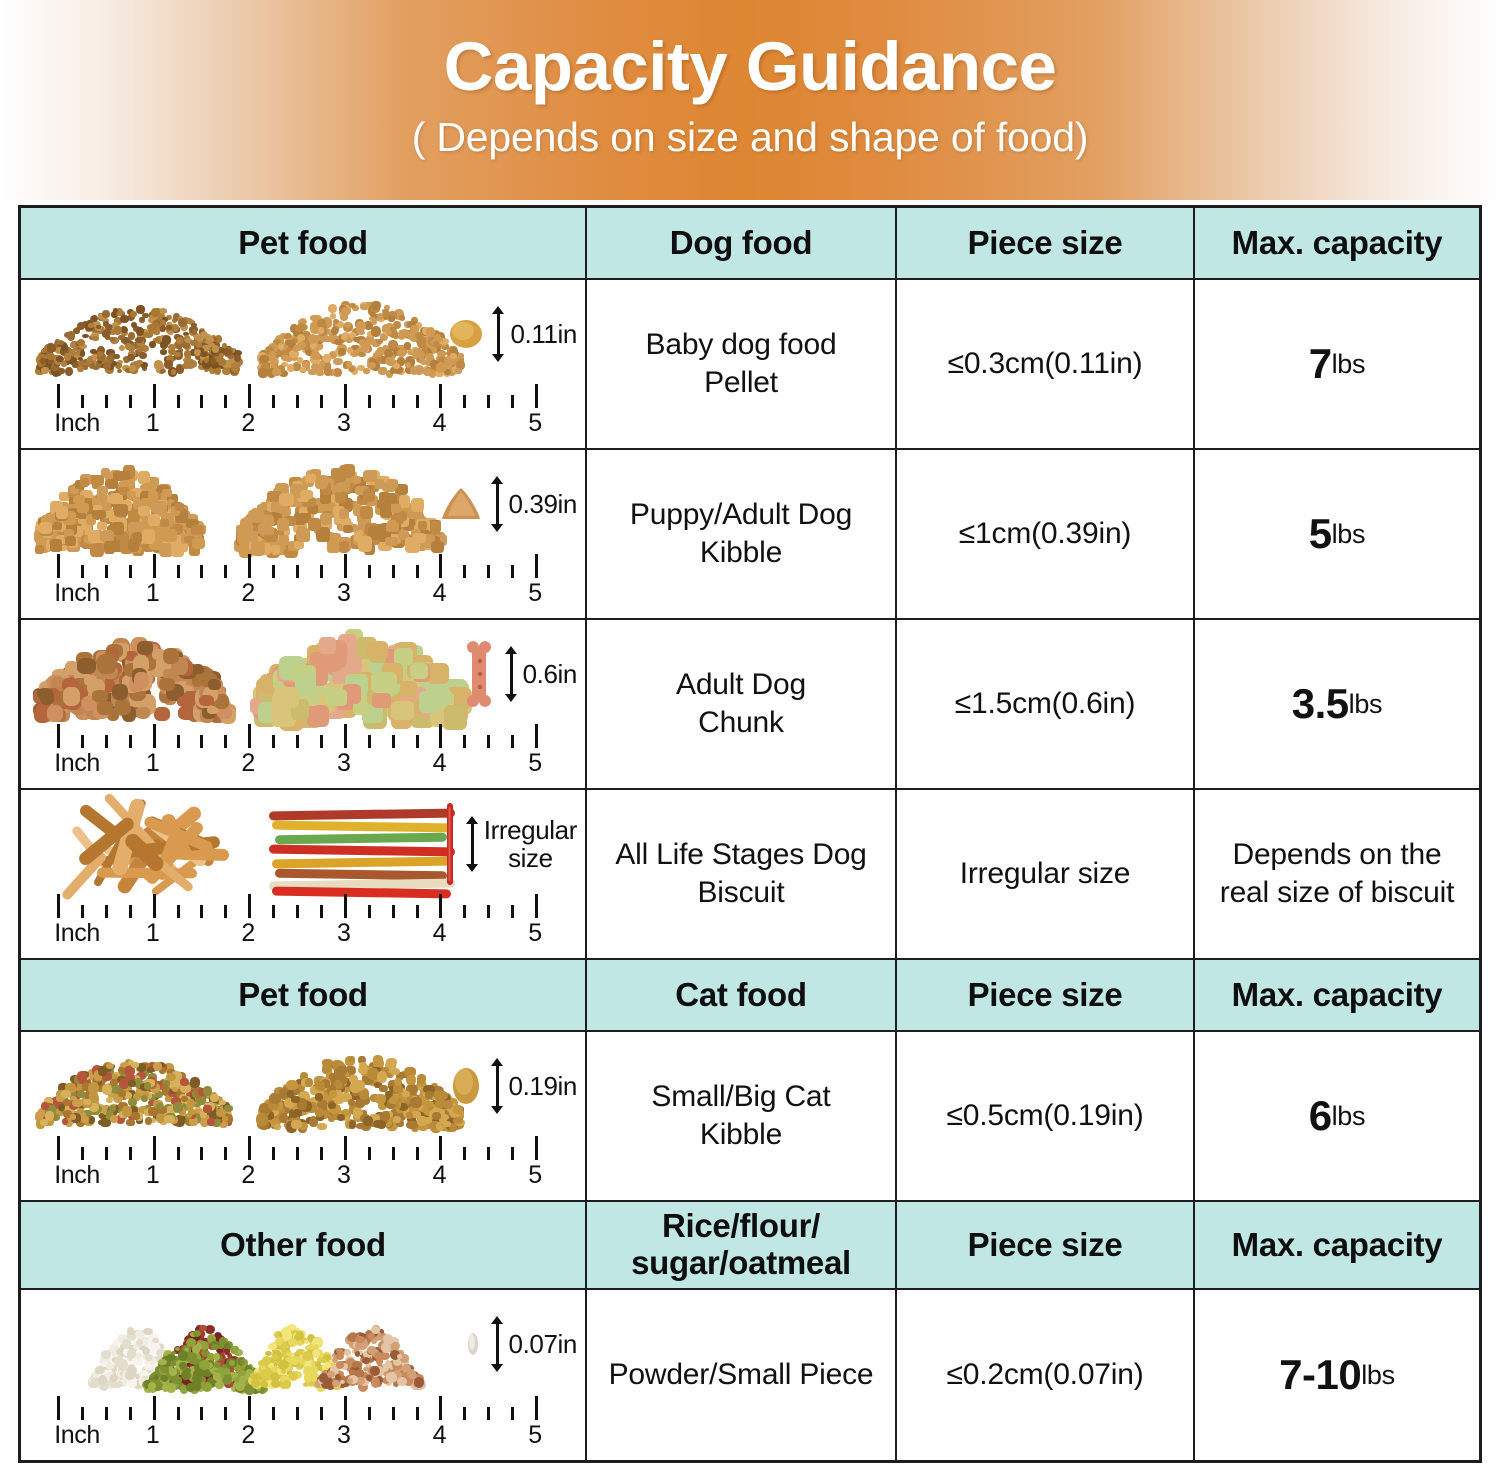 The image size is (1500, 1469). Describe the element at coordinates (742, 1375) in the screenshot. I see `food-name-cell: Powder/Small Piece` at that location.